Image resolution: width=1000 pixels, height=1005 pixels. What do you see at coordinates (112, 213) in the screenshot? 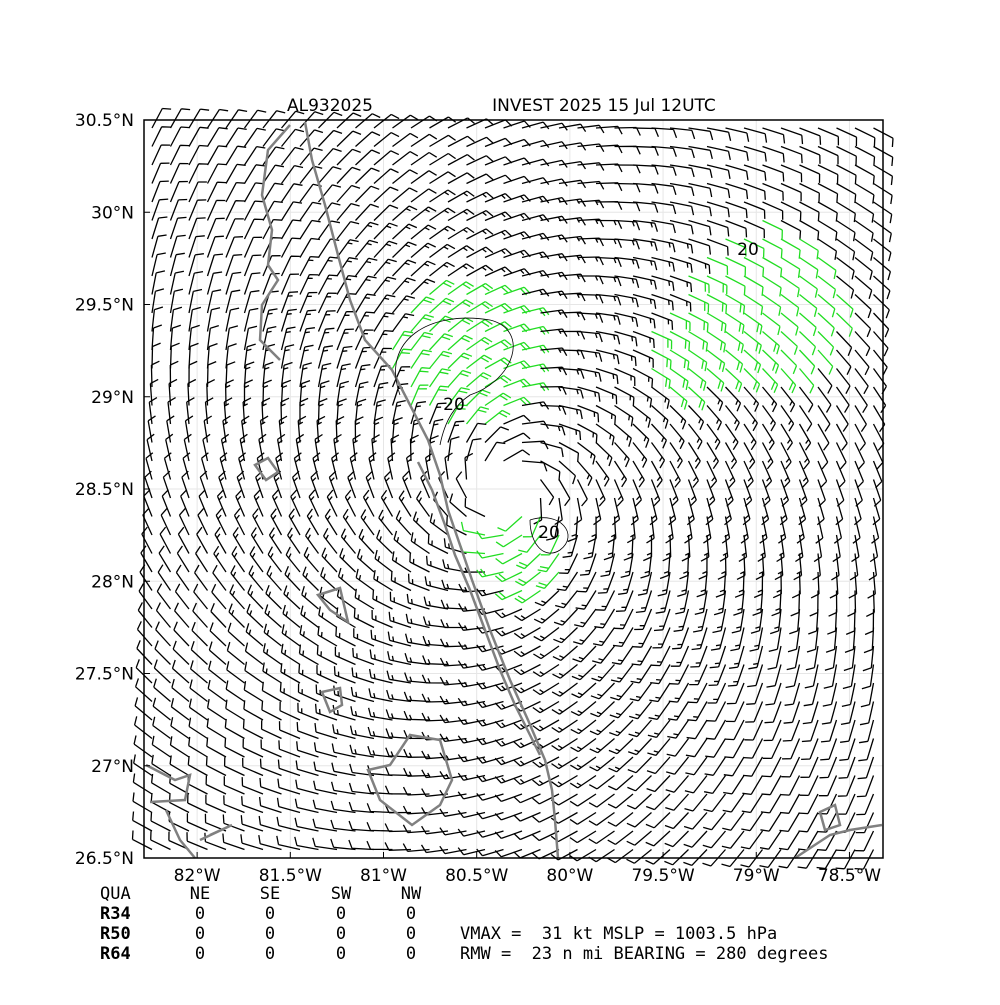
I see `y-tick-label: 30°N` at bounding box center [112, 213].